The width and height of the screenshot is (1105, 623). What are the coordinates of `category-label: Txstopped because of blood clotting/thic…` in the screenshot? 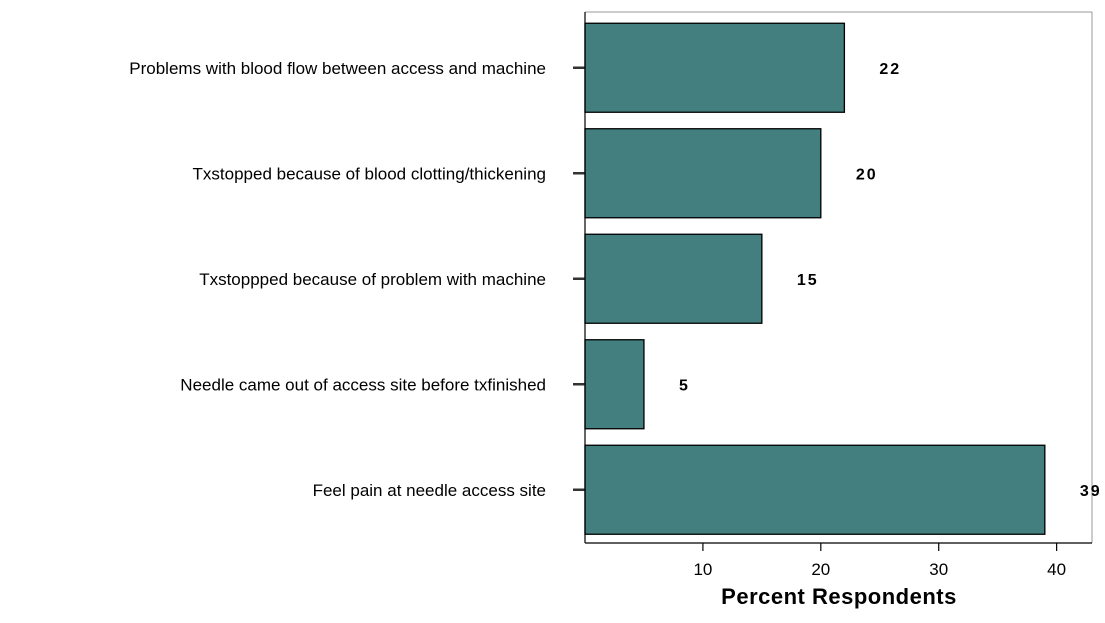 It's located at (369, 173).